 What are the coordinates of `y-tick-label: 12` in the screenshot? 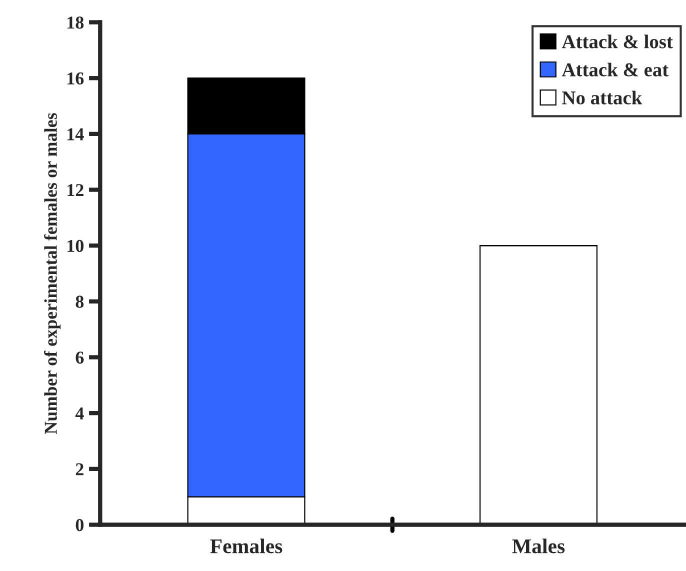 It's located at (76, 190).